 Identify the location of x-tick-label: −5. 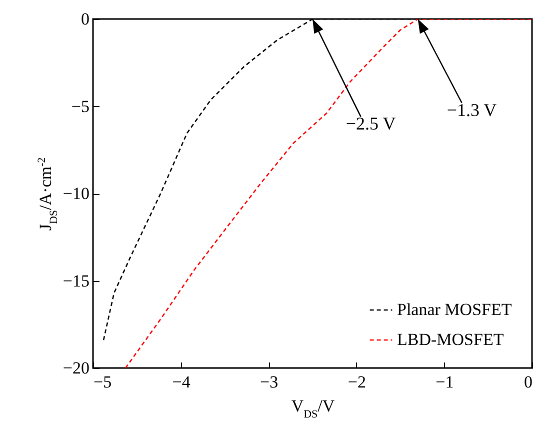
(103, 382).